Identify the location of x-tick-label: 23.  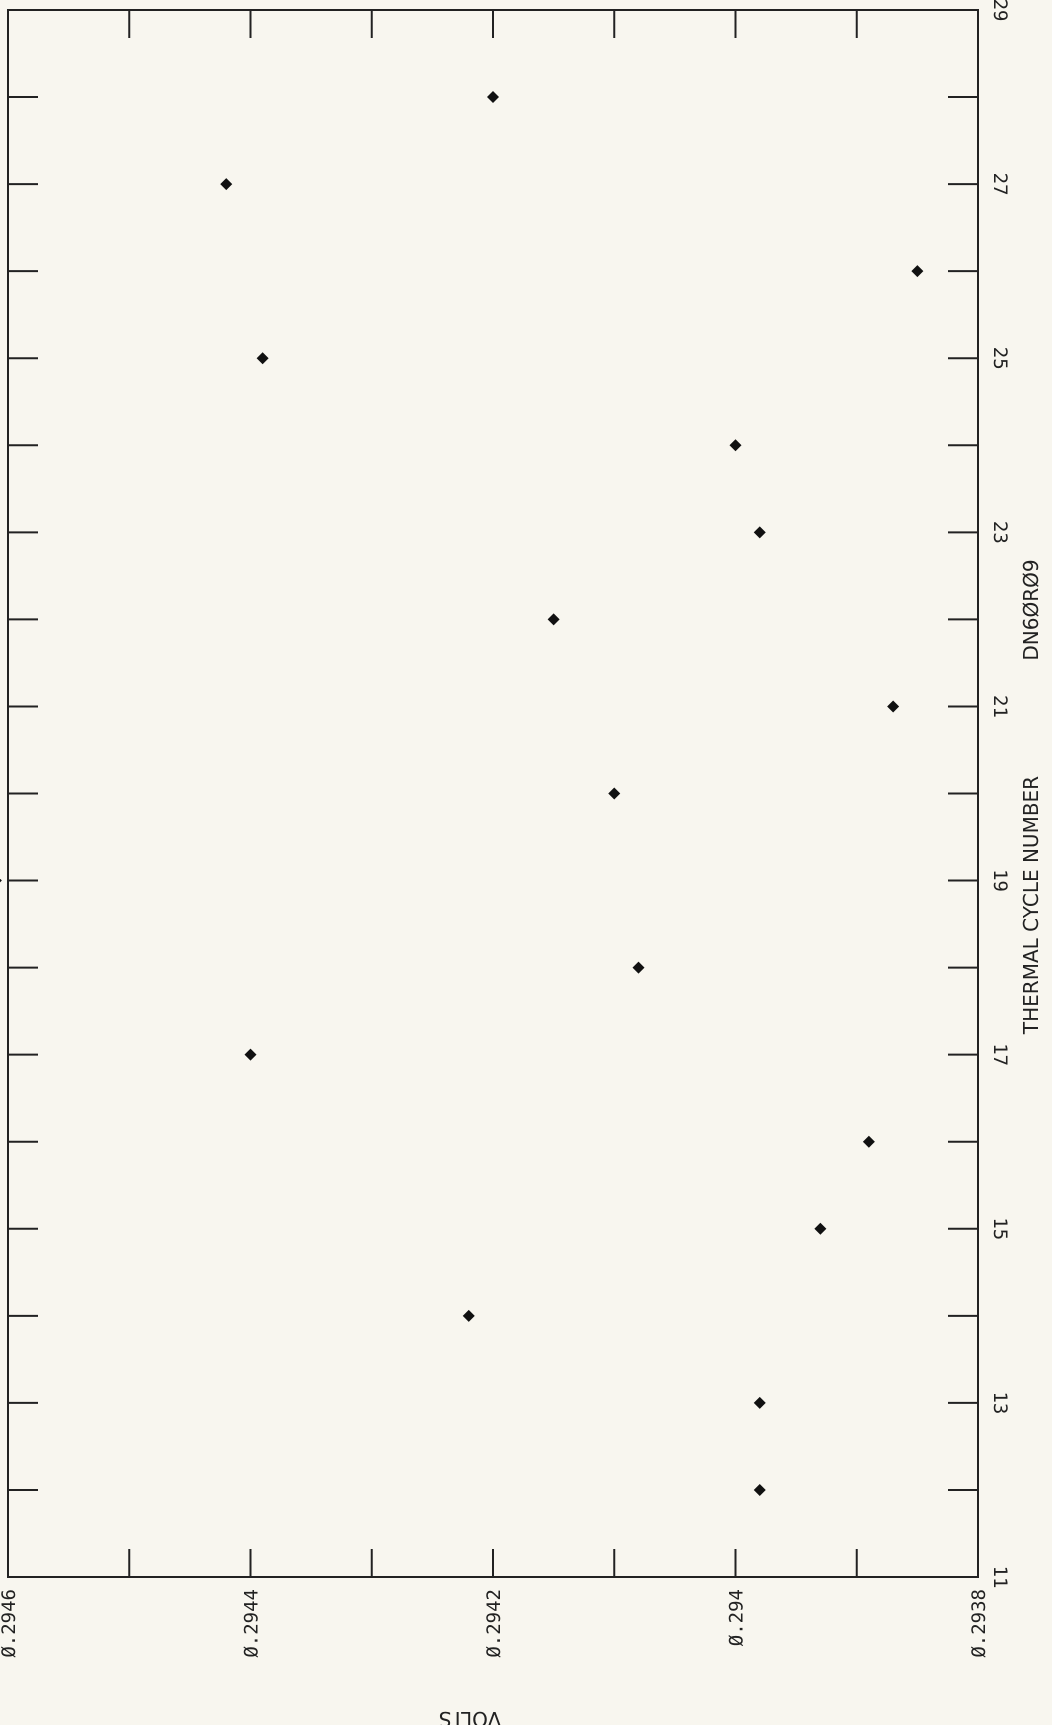
(1000, 532).